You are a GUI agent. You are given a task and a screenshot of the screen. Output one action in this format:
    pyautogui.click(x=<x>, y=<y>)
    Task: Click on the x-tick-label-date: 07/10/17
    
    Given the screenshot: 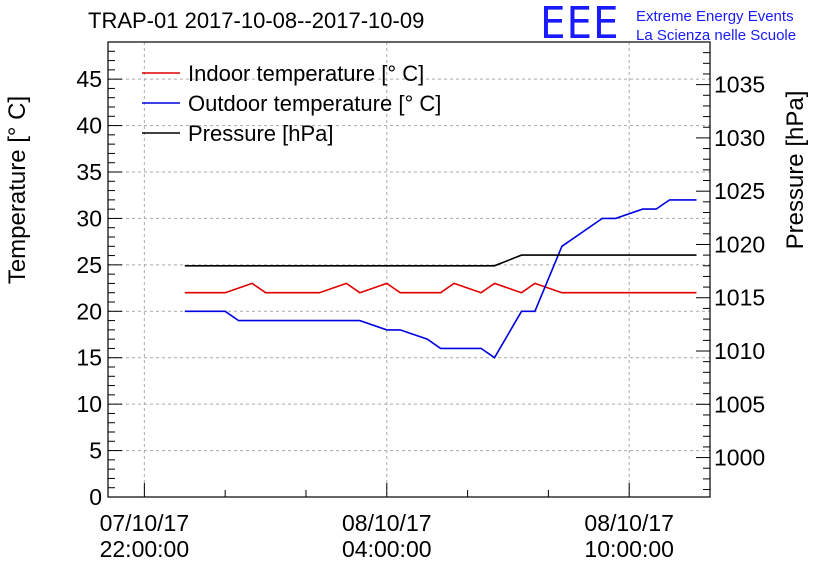 What is the action you would take?
    pyautogui.click(x=145, y=523)
    